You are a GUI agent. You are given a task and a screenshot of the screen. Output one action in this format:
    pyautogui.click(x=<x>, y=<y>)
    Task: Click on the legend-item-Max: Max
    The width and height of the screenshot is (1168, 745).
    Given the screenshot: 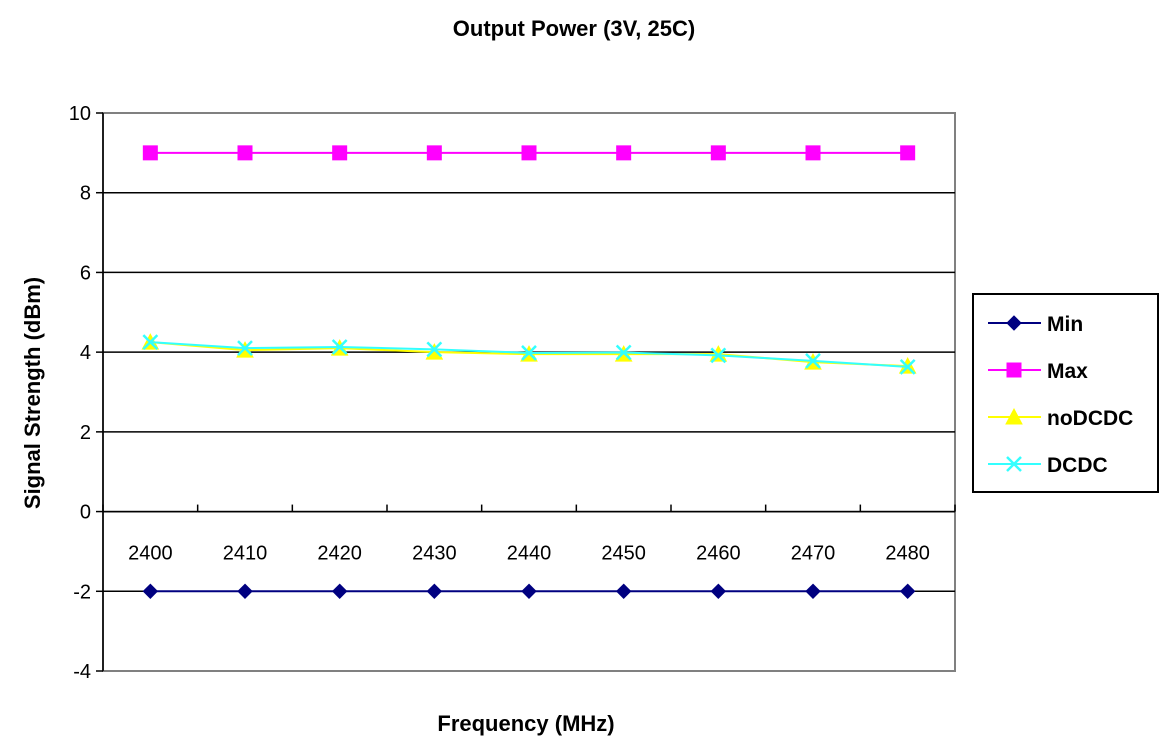 What is the action you would take?
    pyautogui.click(x=1038, y=371)
    